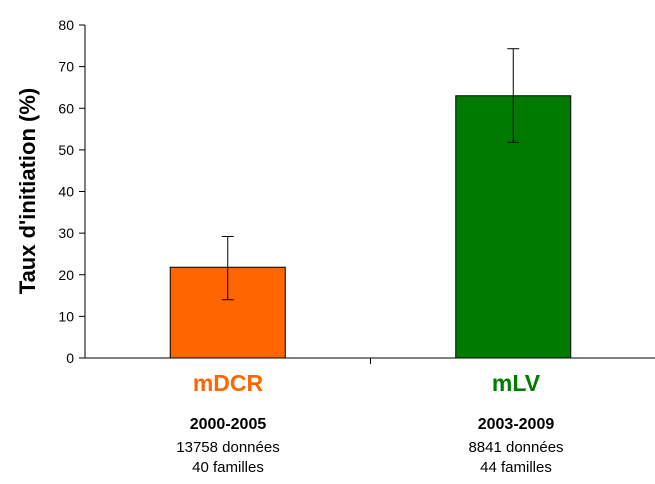 Image resolution: width=655 pixels, height=484 pixels. I want to click on y-tick-label: 40, so click(66, 192).